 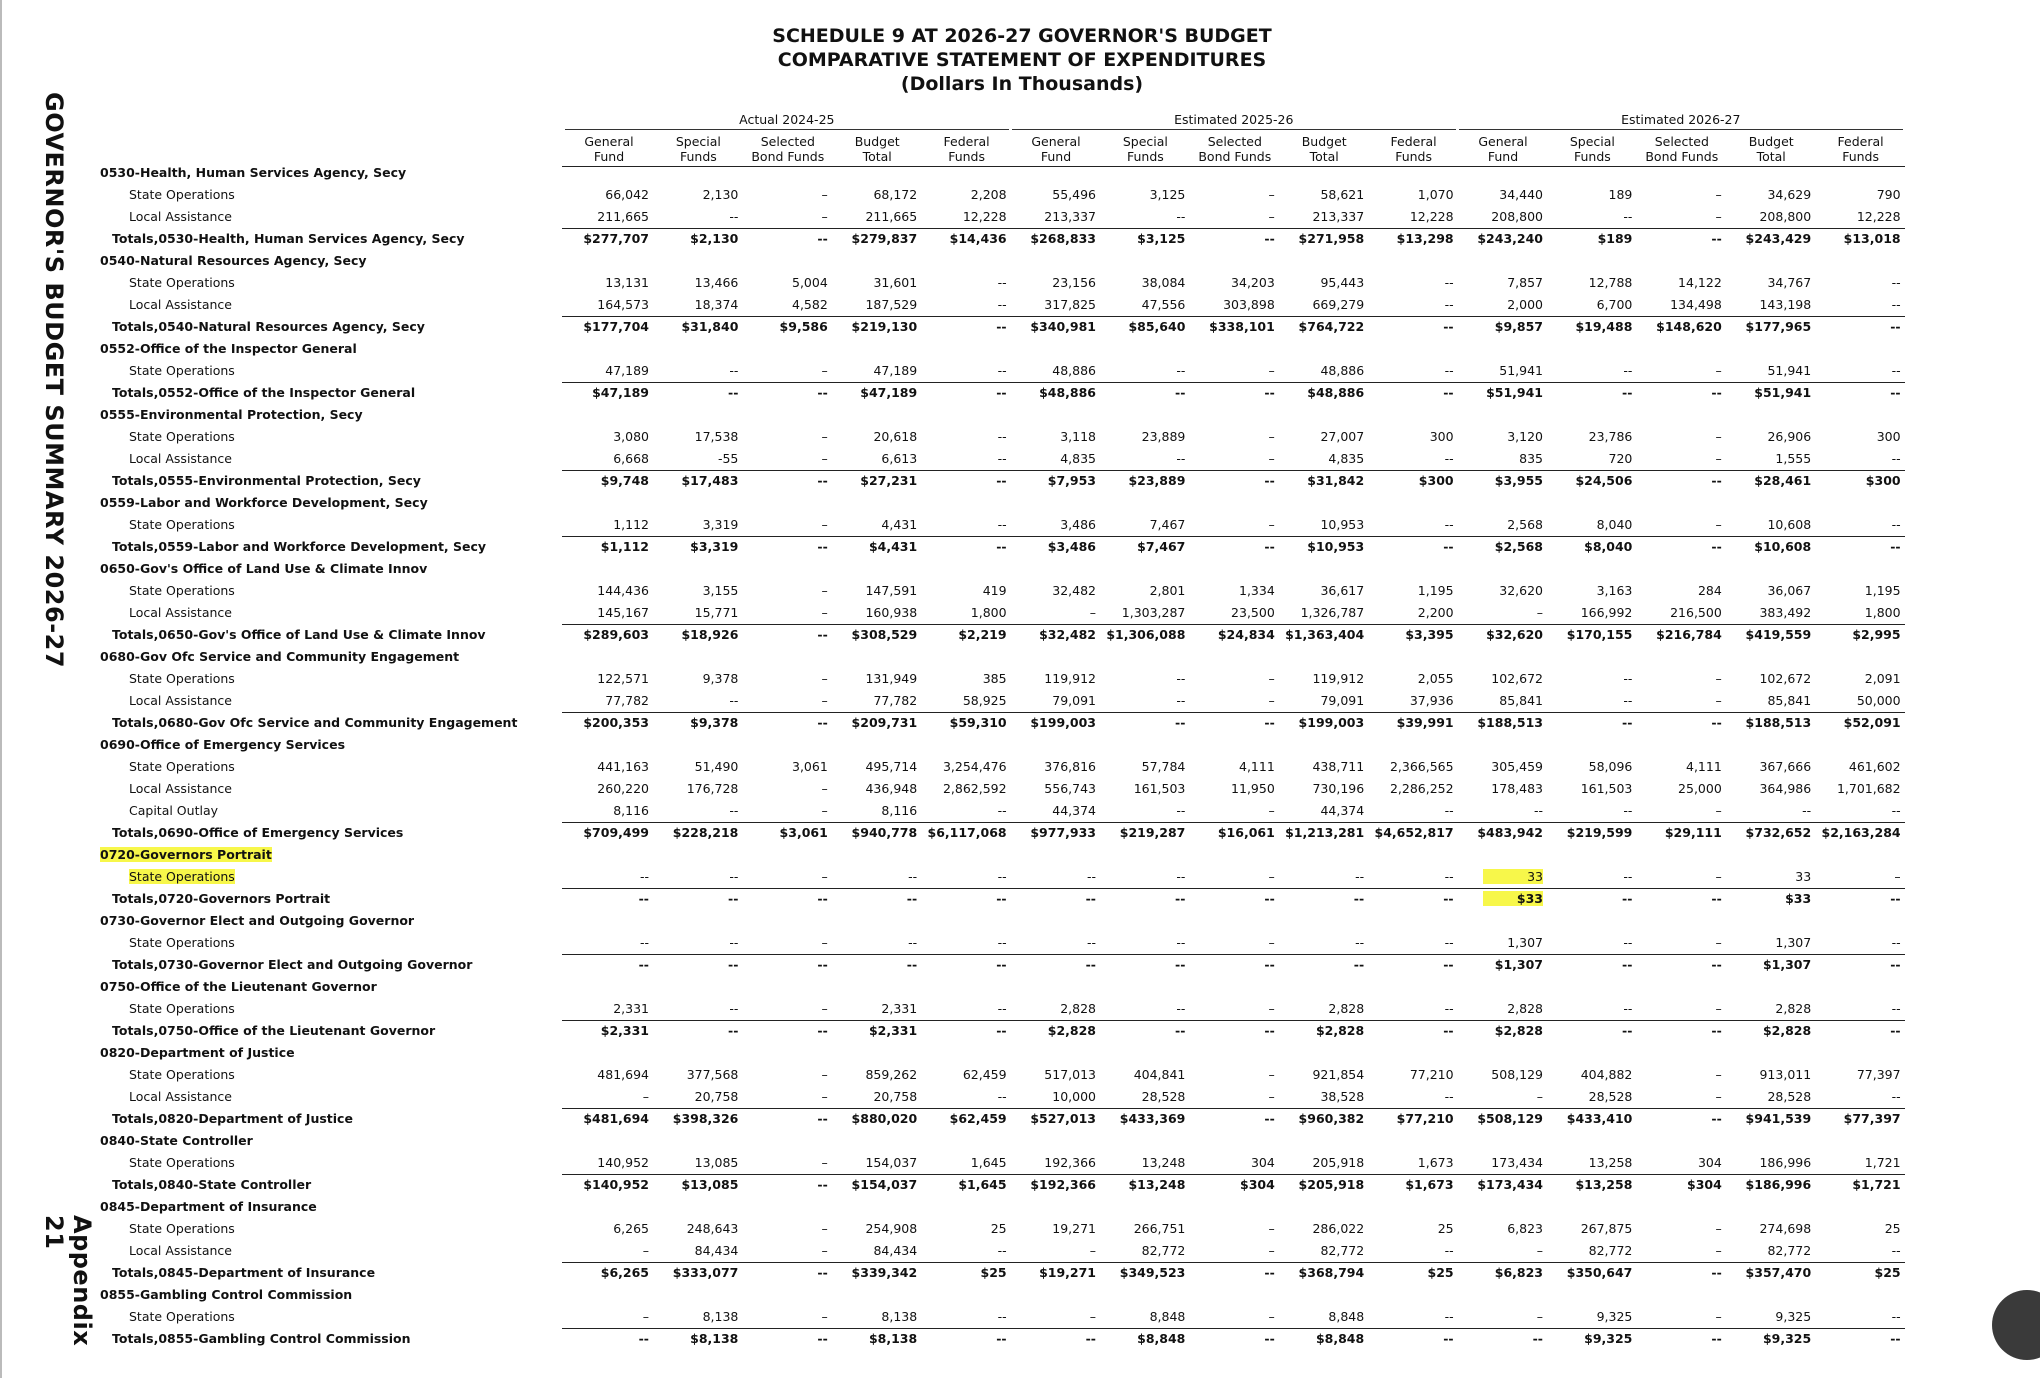 What do you see at coordinates (891, 1228) in the screenshot?
I see `table-cell: 254,908` at bounding box center [891, 1228].